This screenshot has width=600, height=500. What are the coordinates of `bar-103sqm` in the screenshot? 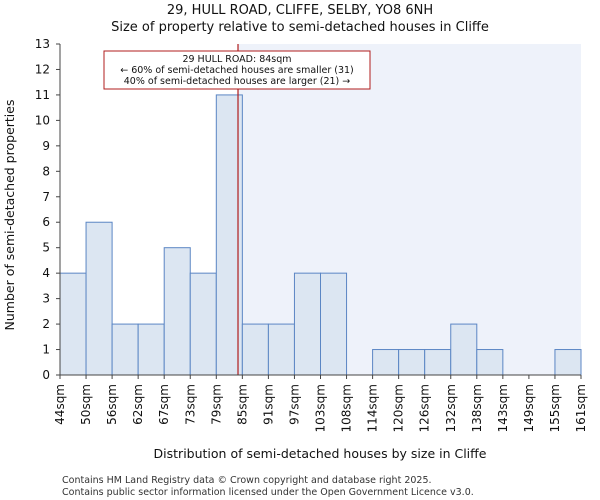 It's located at (334, 324).